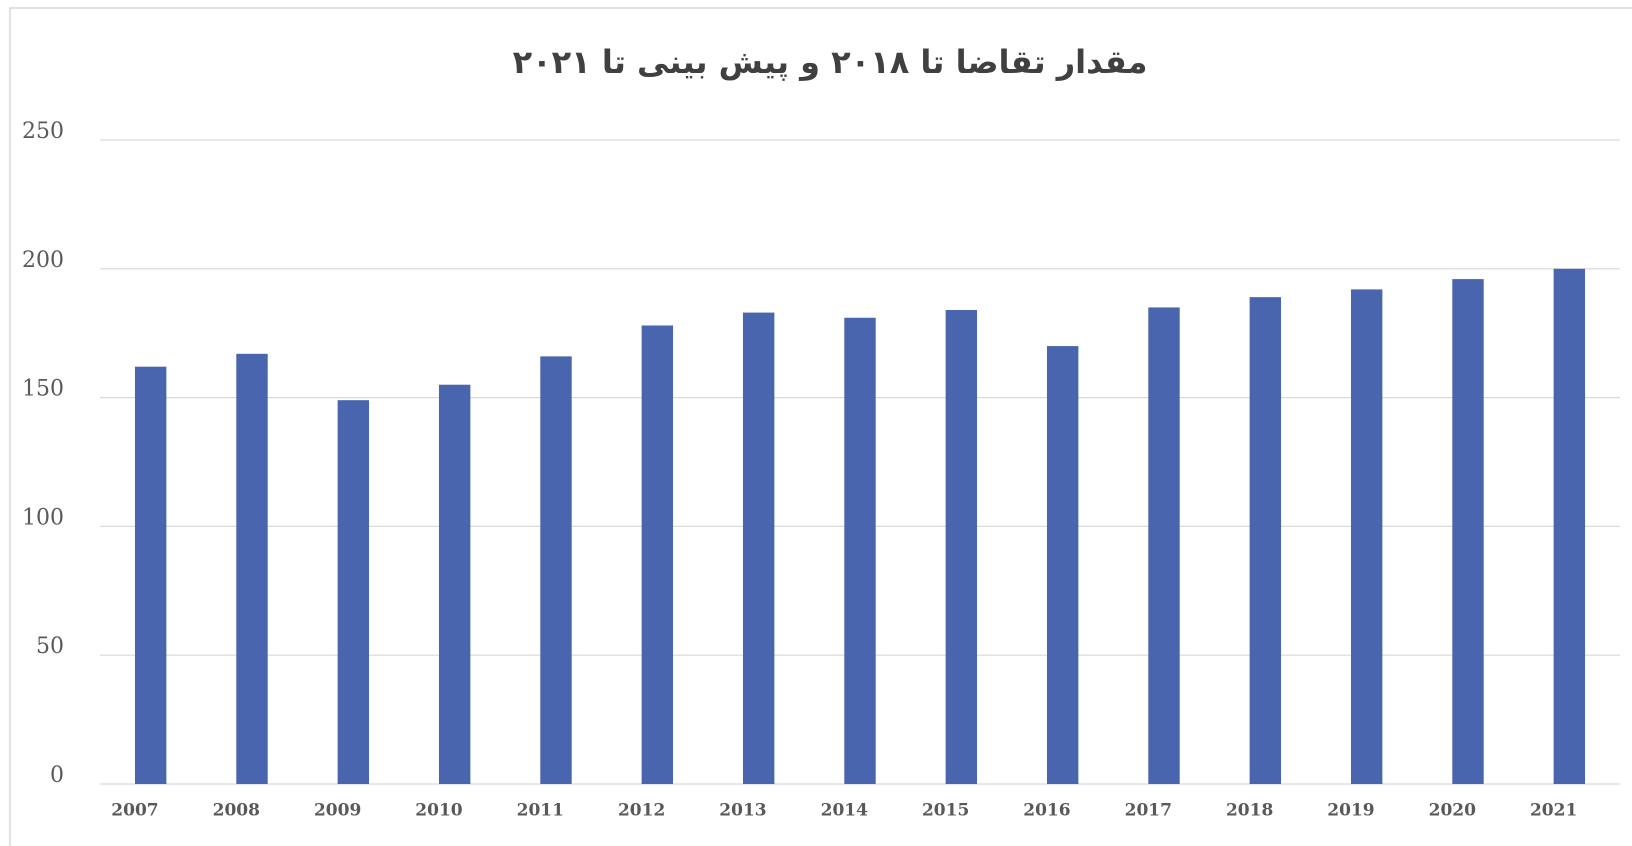  What do you see at coordinates (43, 260) in the screenshot?
I see `y-tick-label: 200` at bounding box center [43, 260].